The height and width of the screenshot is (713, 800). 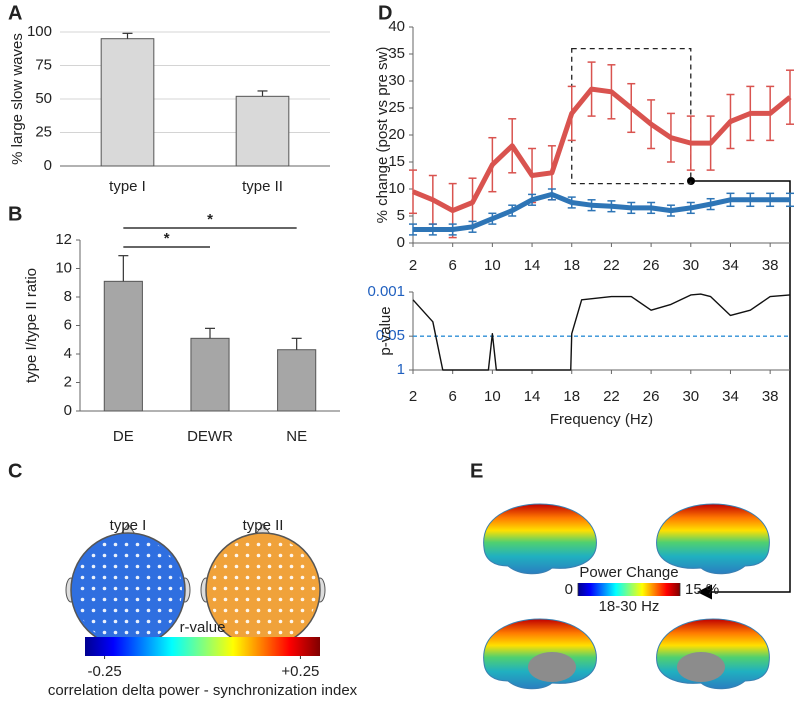 I want to click on y-axis-label: p-value, so click(x=385, y=330).